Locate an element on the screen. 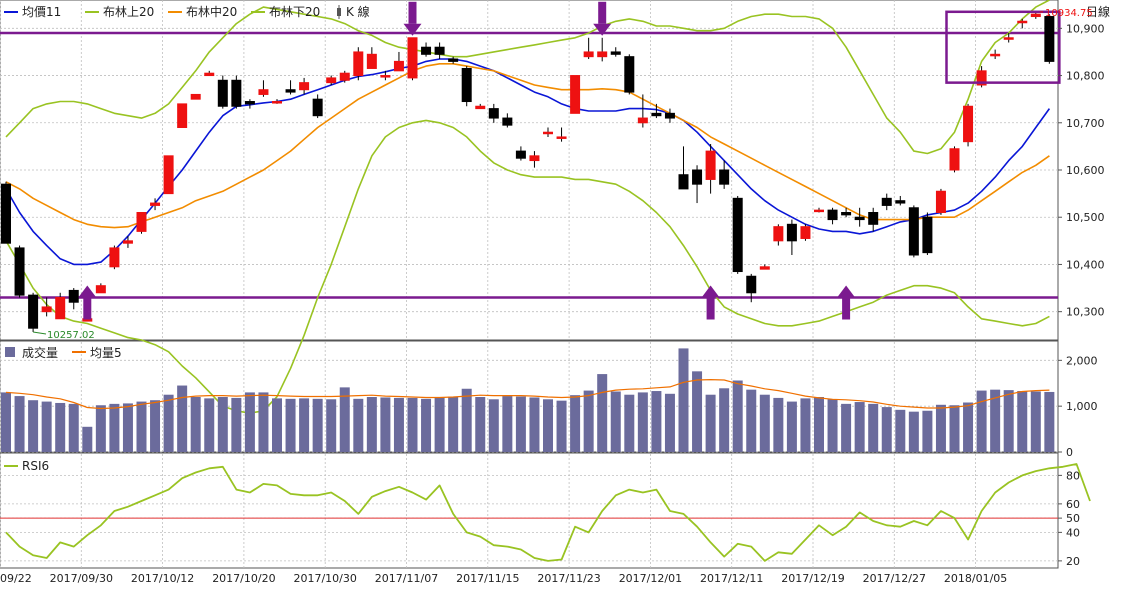 Image resolution: width=1124 pixels, height=594 pixels. y-tick-label: 10,800 is located at coordinates (1085, 76).